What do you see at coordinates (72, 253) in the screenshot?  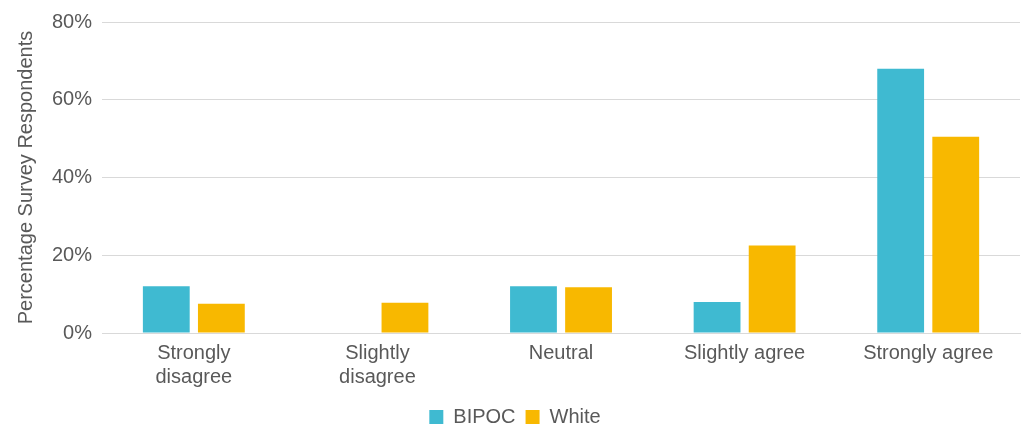 I see `y-tick-label: 20%` at bounding box center [72, 253].